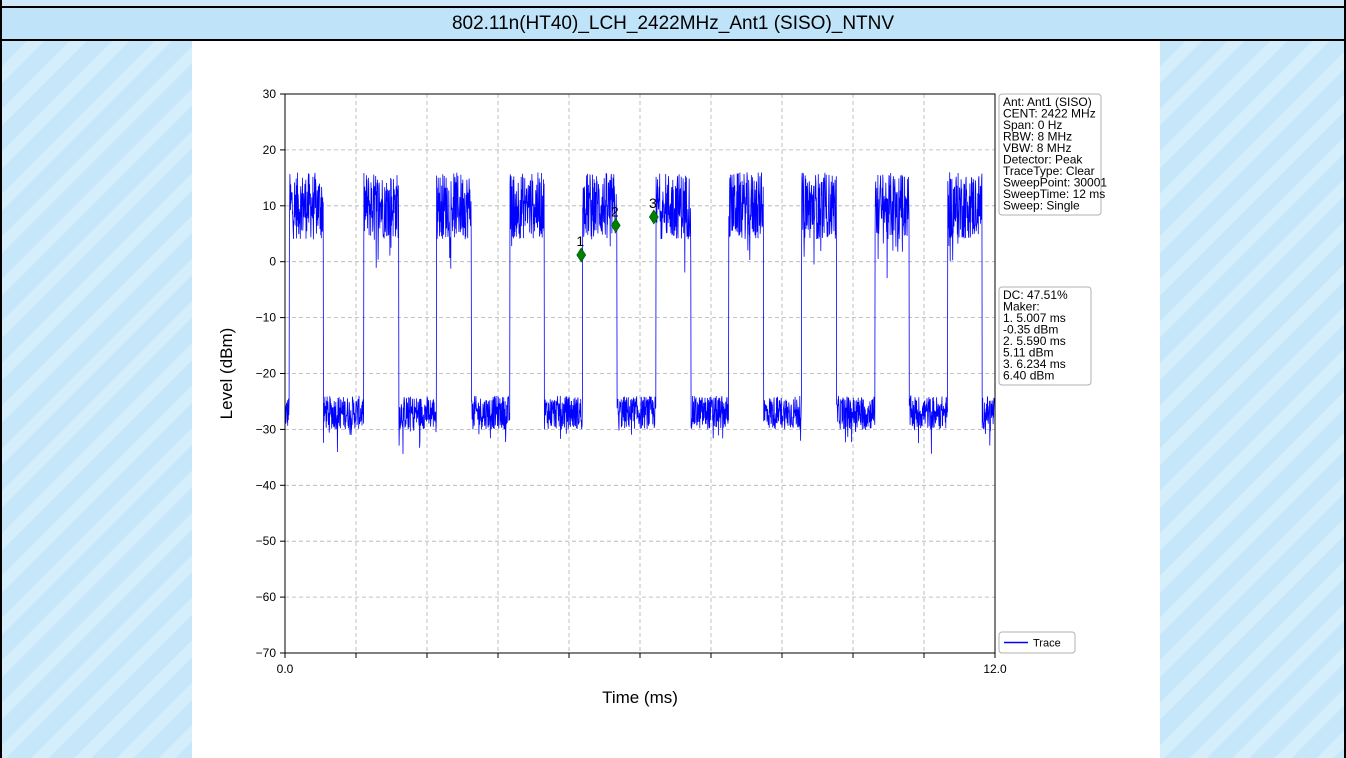 Image resolution: width=1346 pixels, height=758 pixels. Describe the element at coordinates (266, 429) in the screenshot. I see `y-tick-label: −30` at that location.